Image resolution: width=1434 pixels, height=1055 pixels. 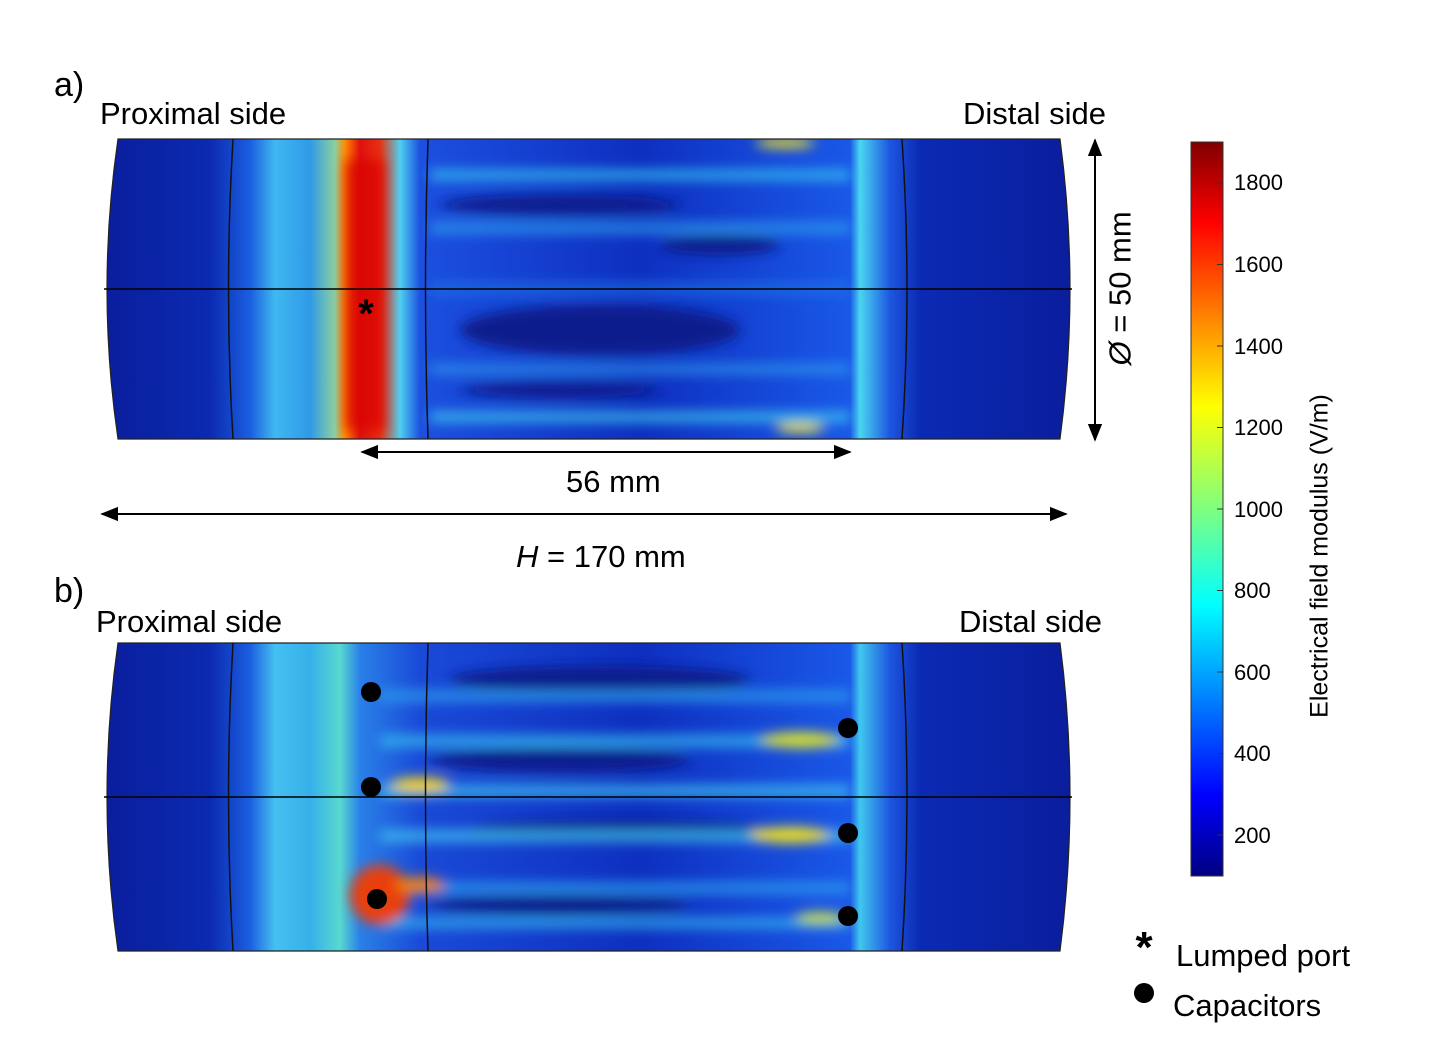 What do you see at coordinates (609, 804) in the screenshot?
I see `capacitor-markers` at bounding box center [609, 804].